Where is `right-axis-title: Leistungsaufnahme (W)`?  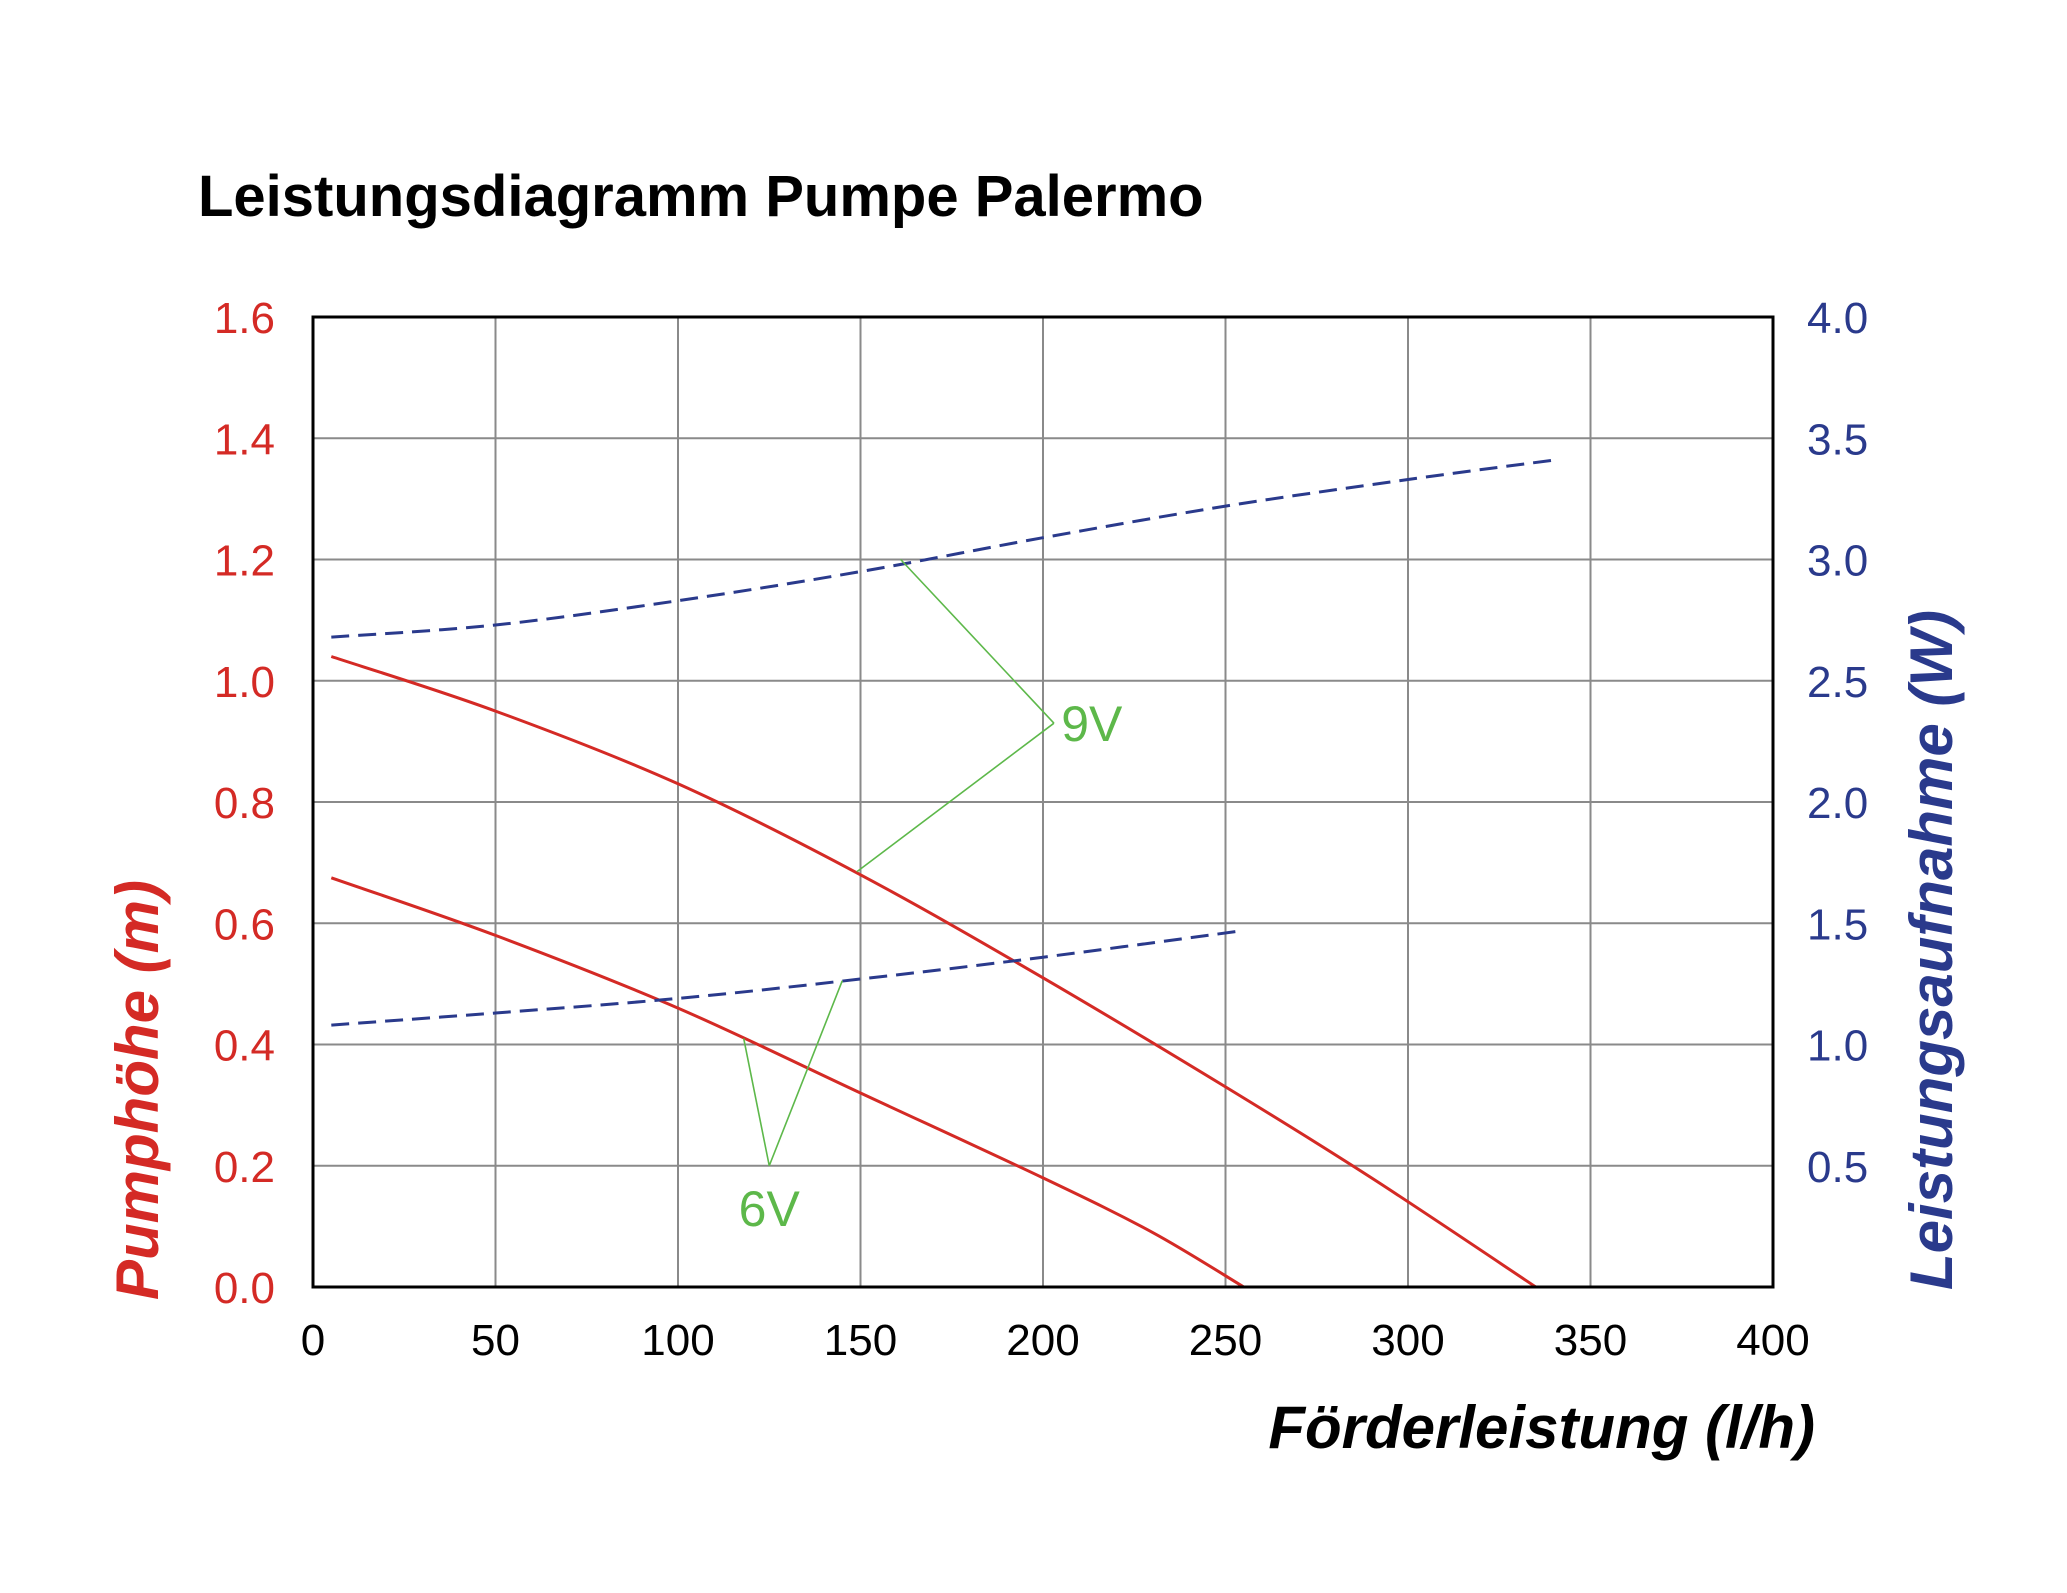
right-axis-title: Leistungsaufnahme (W) is located at coordinates (1931, 950).